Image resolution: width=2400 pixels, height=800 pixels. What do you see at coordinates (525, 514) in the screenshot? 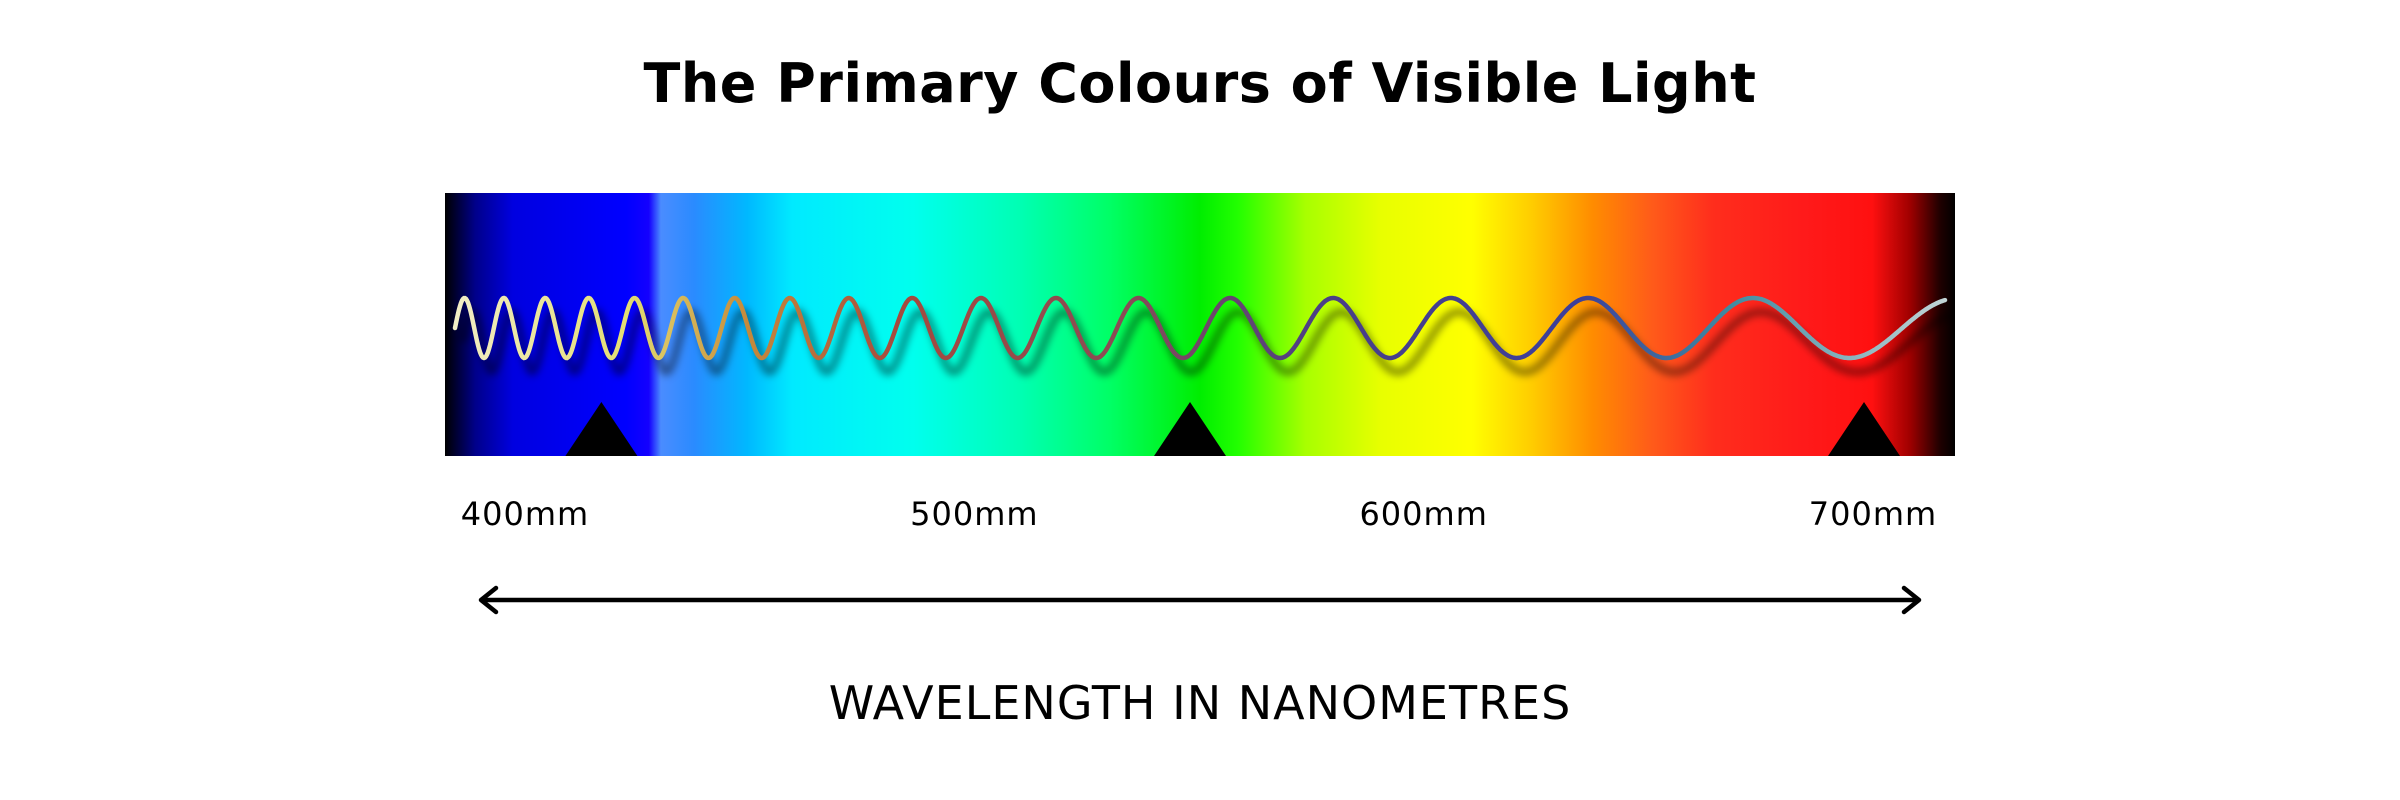
I see `tick-label-400: 400mm` at bounding box center [525, 514].